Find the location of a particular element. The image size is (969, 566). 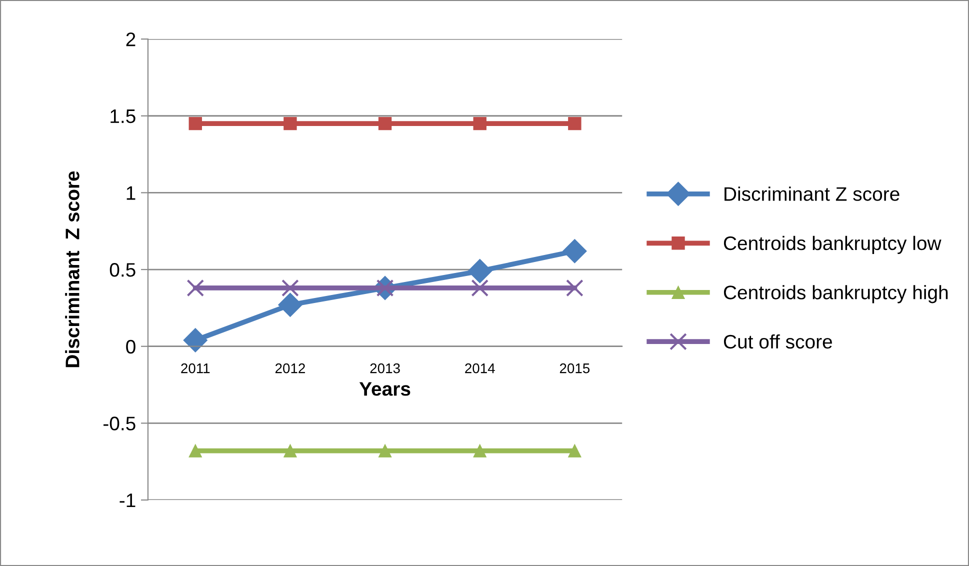

y-tick-label: 0 is located at coordinates (131, 347).